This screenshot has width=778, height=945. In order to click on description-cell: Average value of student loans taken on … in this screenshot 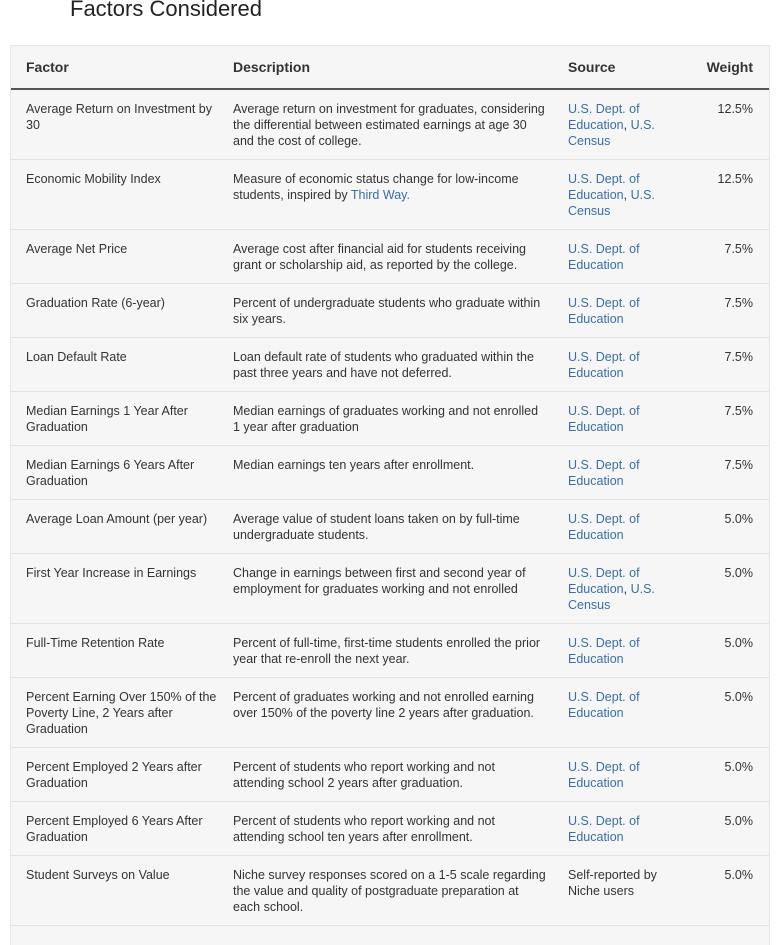, I will do `click(385, 526)`.